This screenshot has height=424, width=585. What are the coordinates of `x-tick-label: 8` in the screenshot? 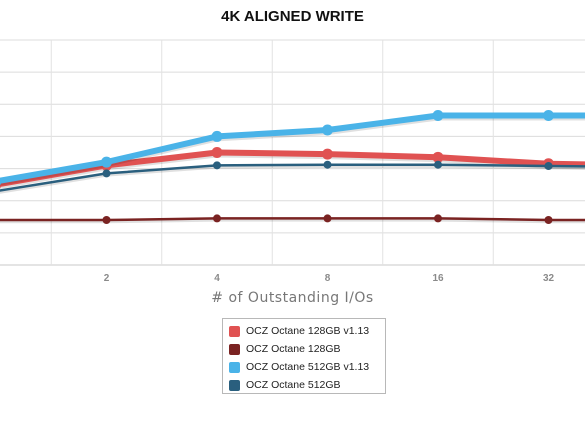 It's located at (328, 278).